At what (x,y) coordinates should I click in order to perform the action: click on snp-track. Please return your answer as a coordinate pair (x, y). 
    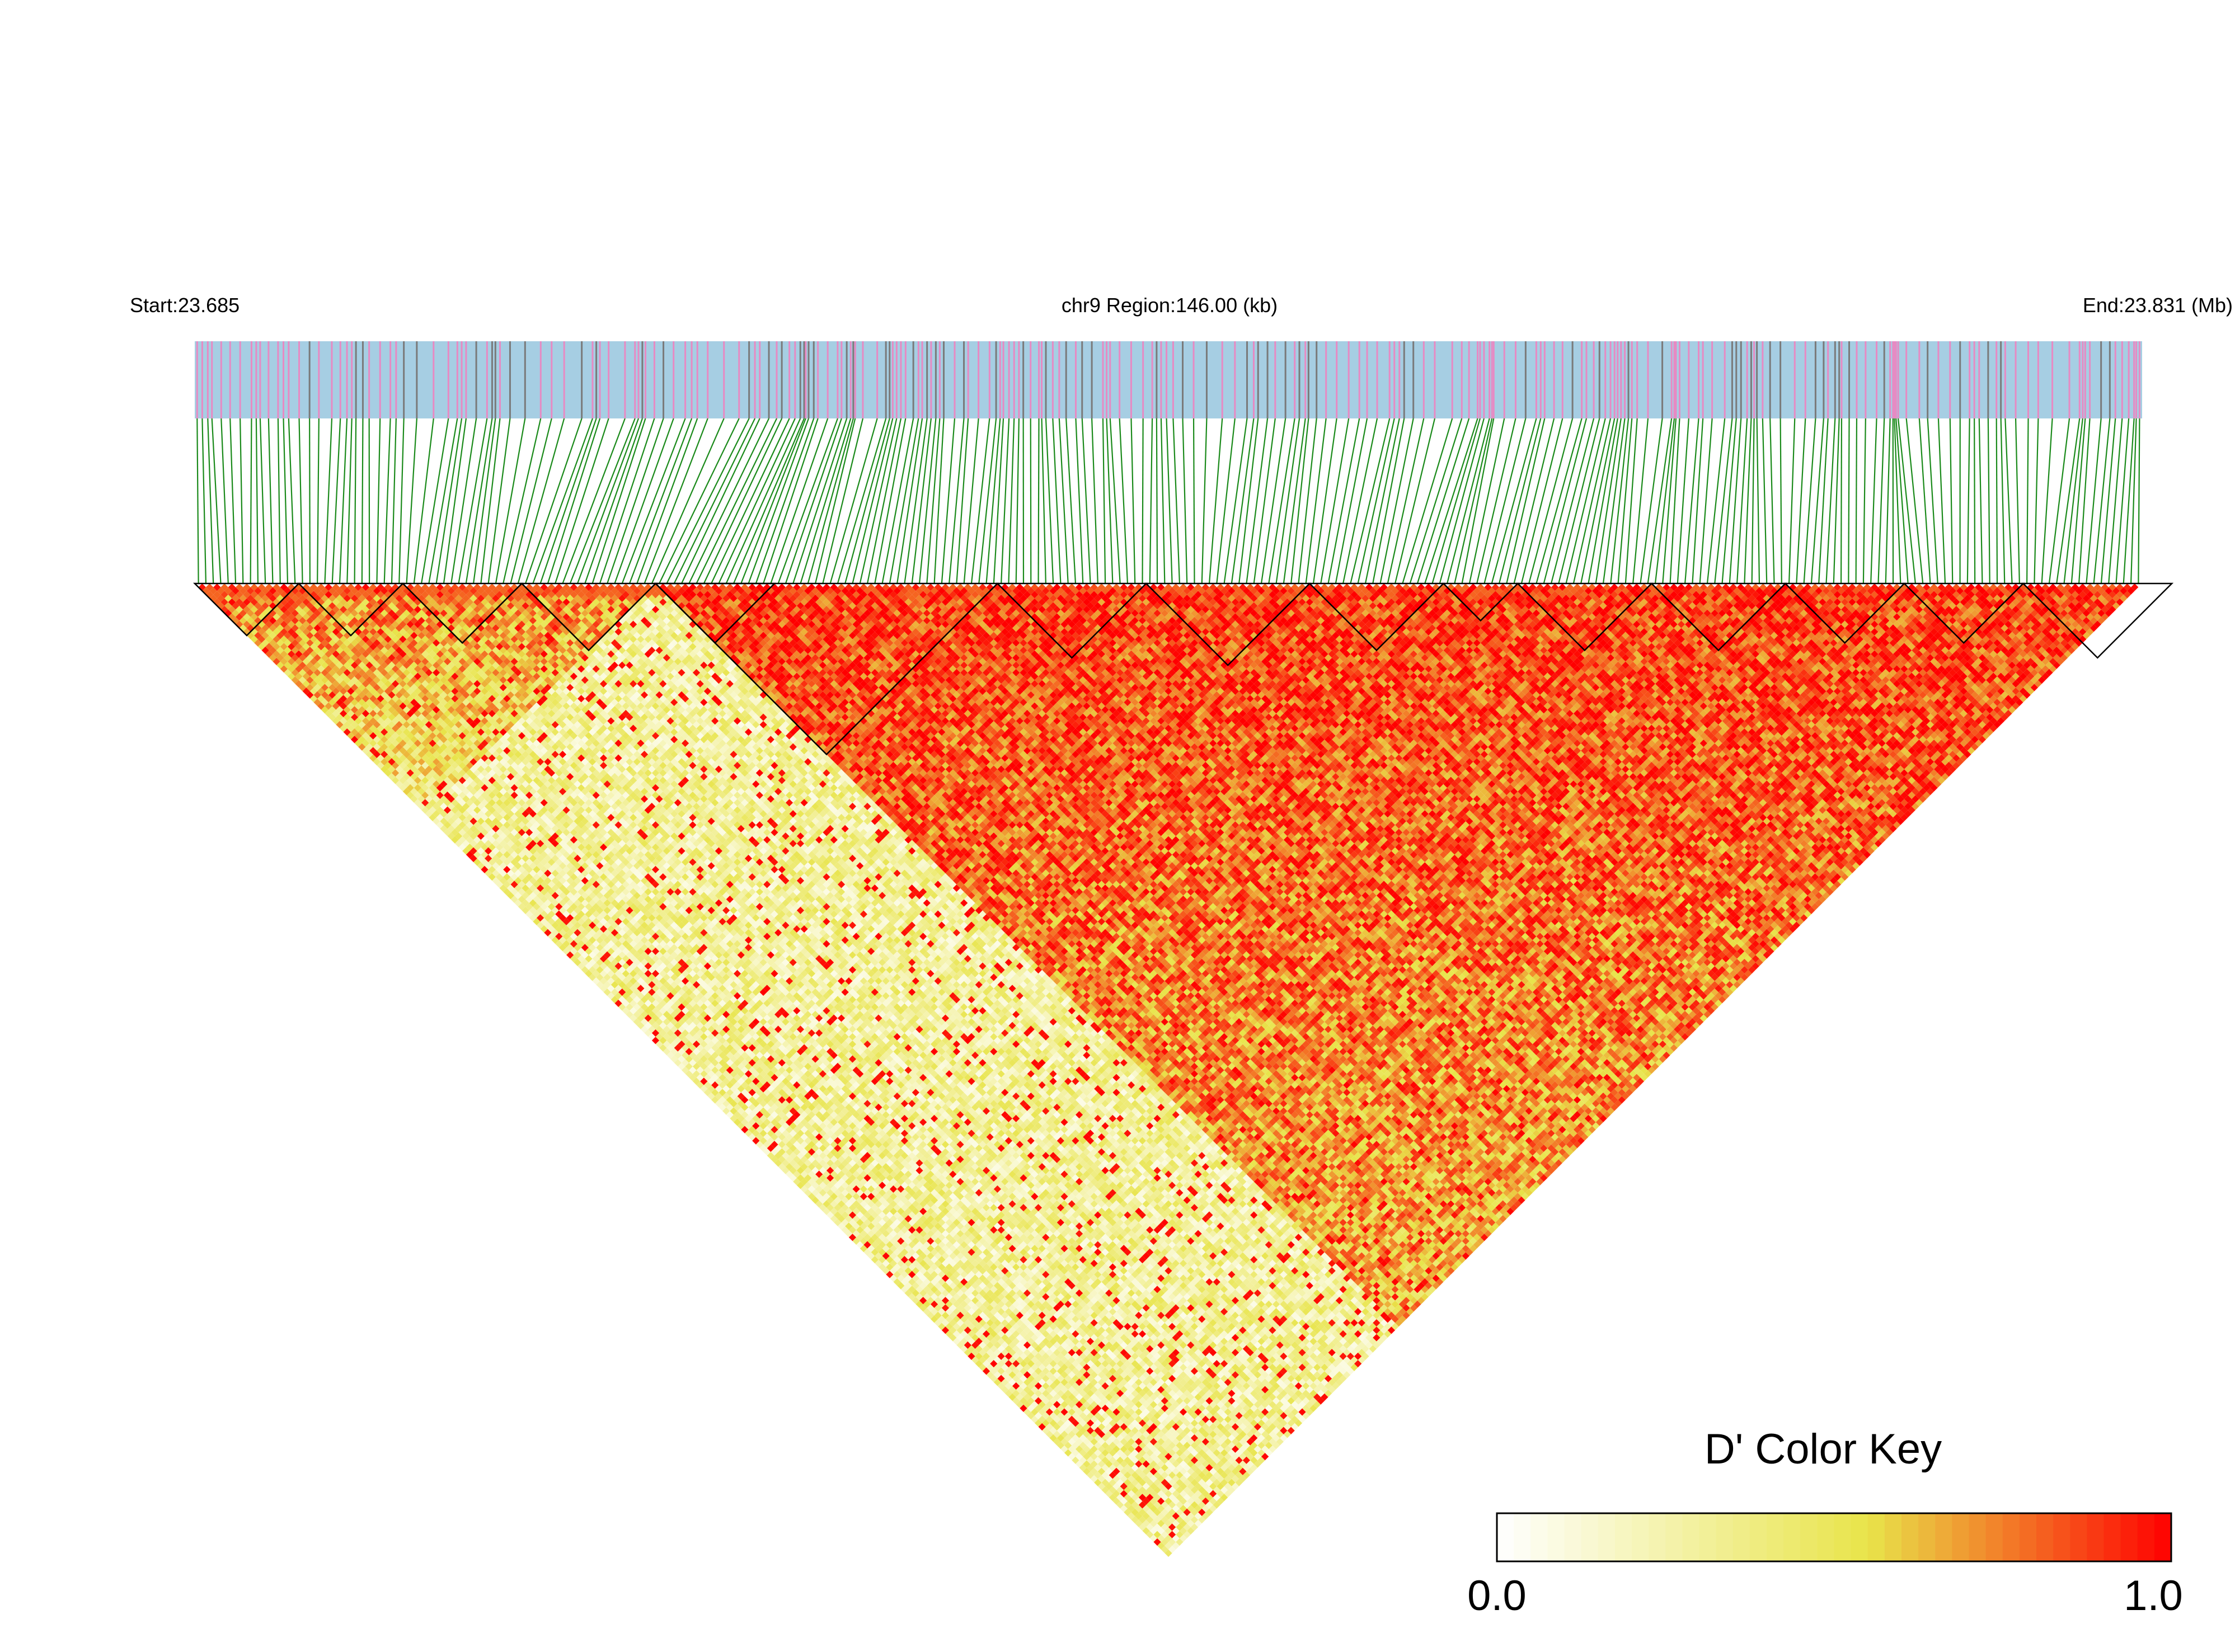
    Looking at the image, I should click on (1168, 379).